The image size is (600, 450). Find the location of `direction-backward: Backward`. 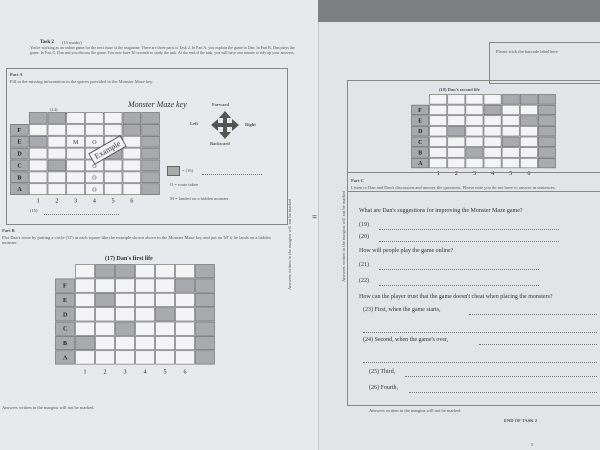

direction-backward: Backward is located at coordinates (220, 143).